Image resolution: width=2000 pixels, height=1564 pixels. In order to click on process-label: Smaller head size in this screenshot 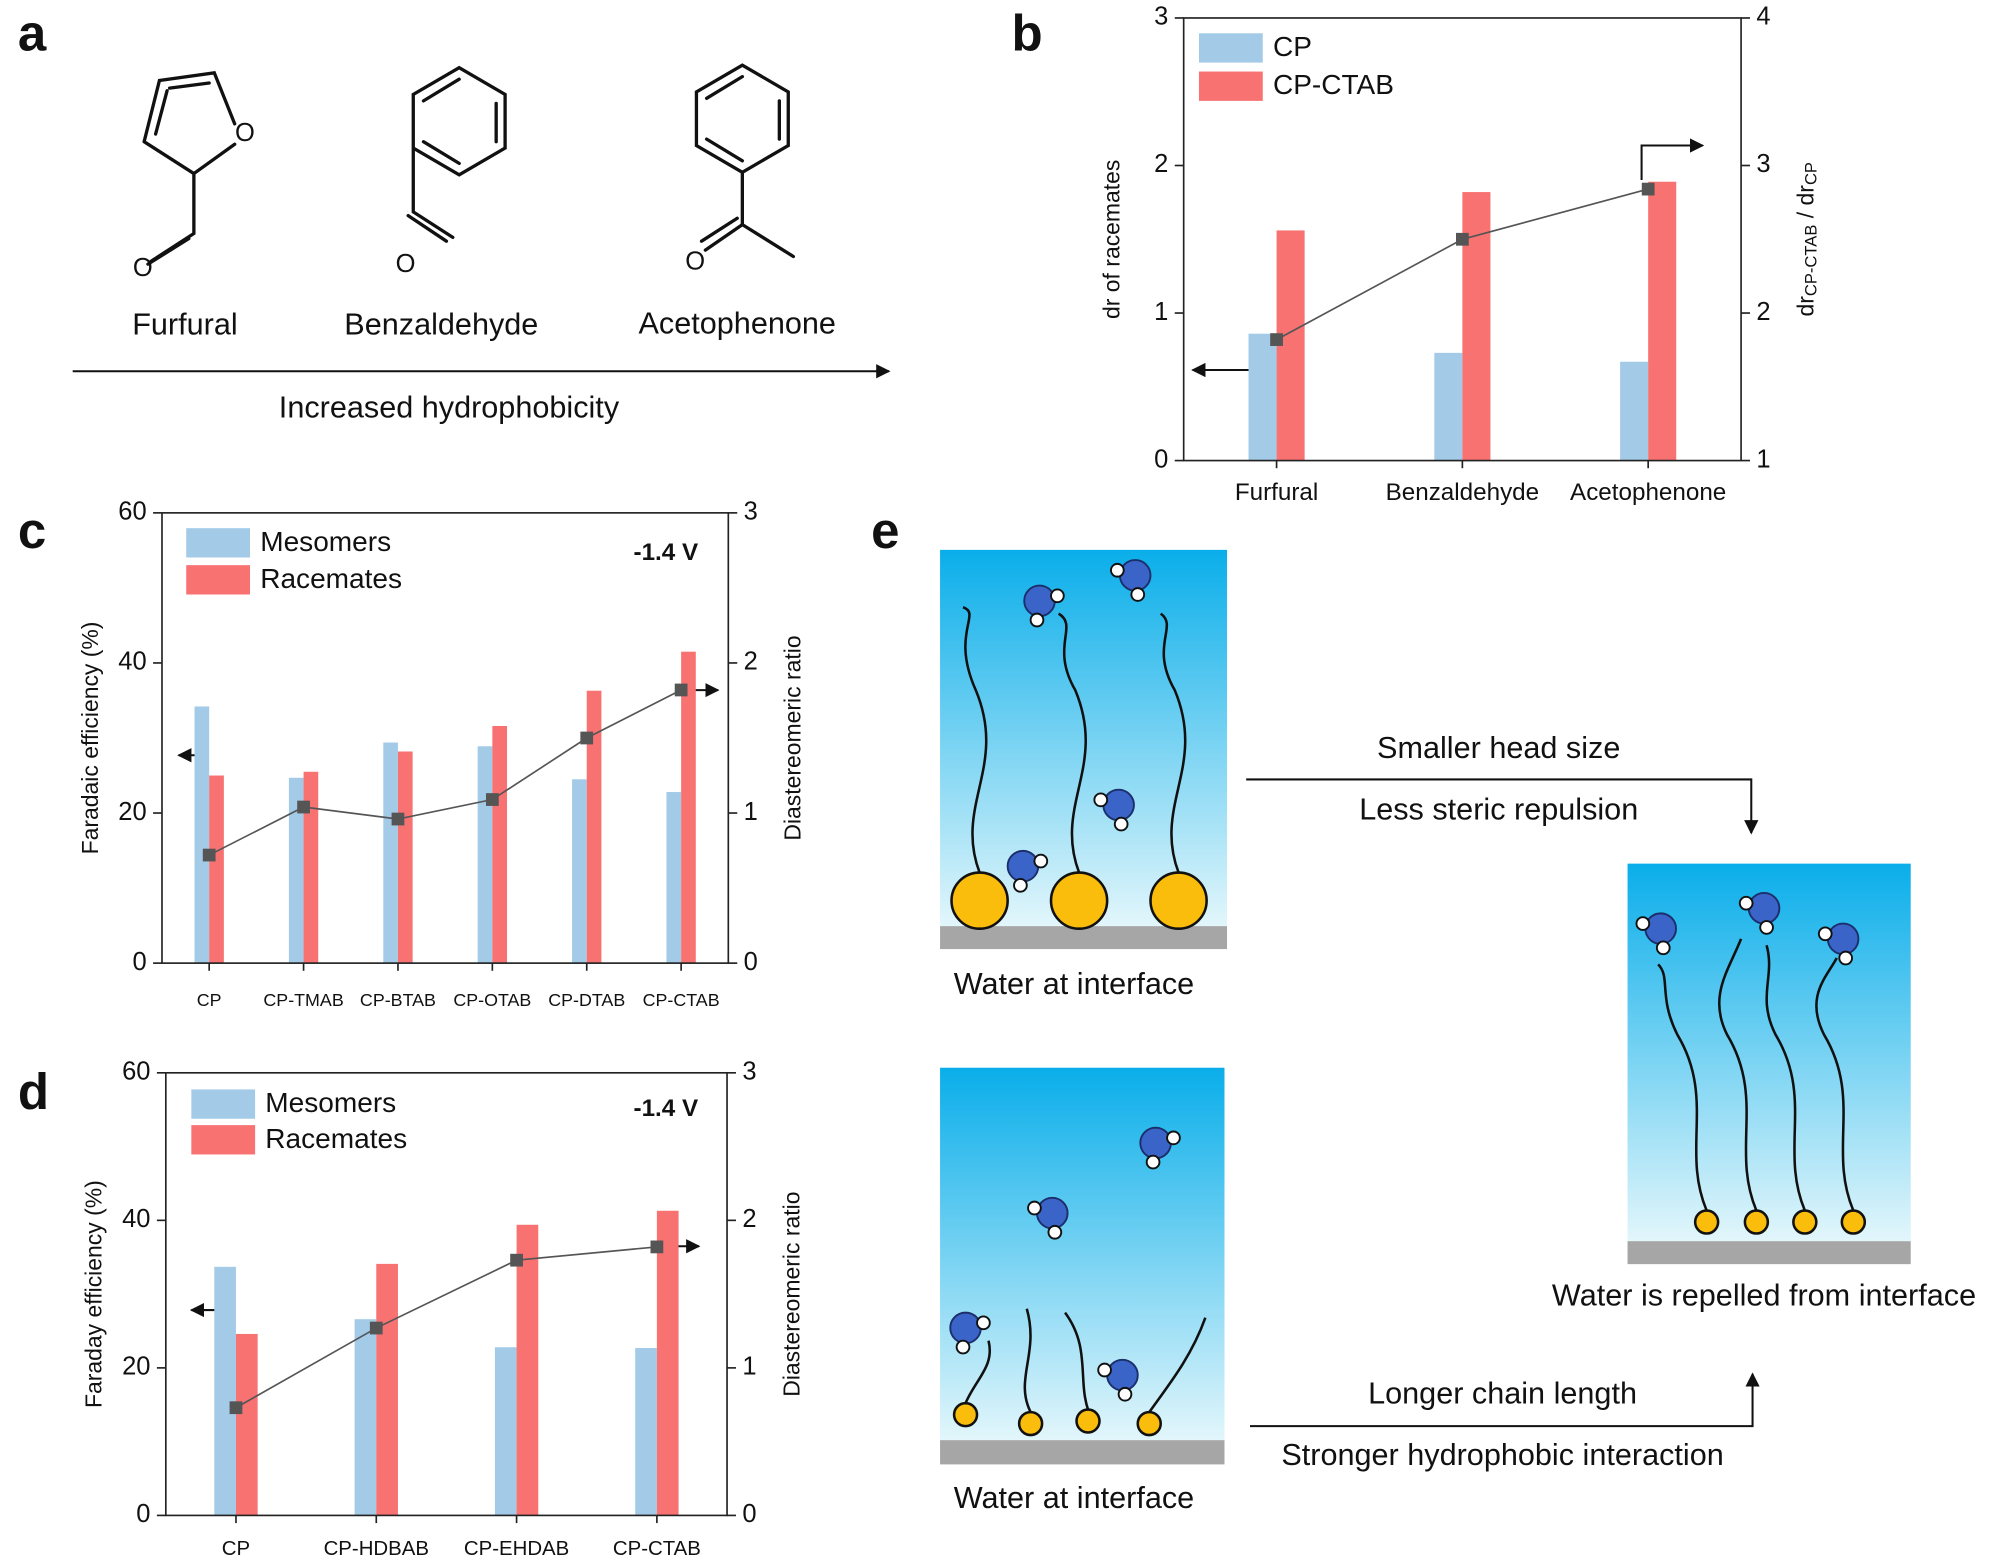, I will do `click(1498, 748)`.